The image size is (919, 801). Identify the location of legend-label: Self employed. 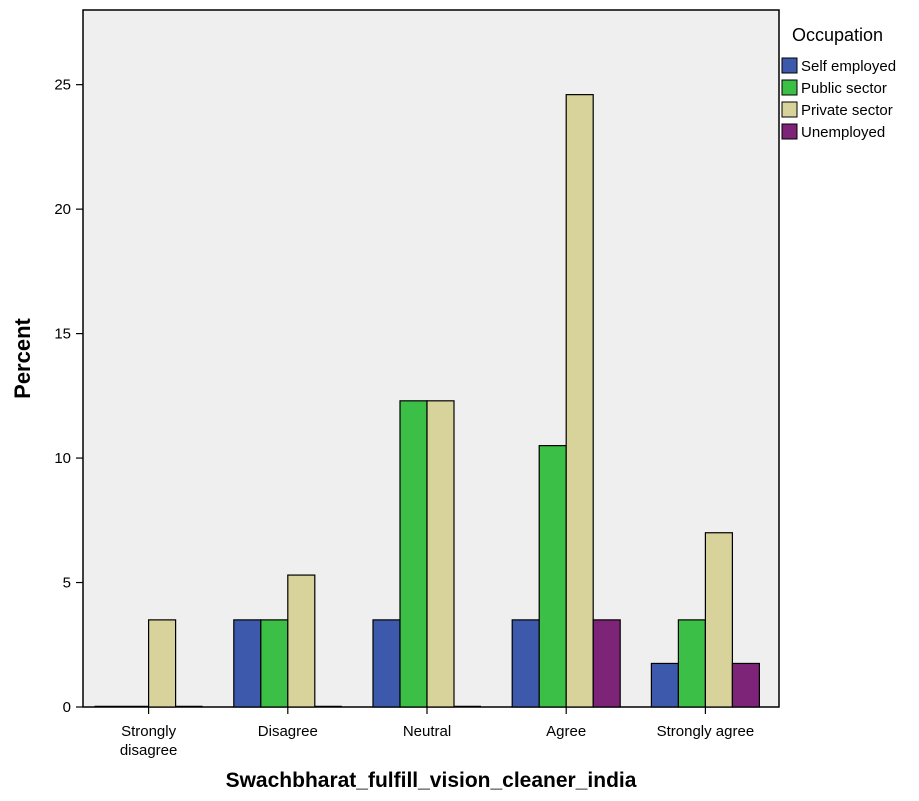
(848, 66).